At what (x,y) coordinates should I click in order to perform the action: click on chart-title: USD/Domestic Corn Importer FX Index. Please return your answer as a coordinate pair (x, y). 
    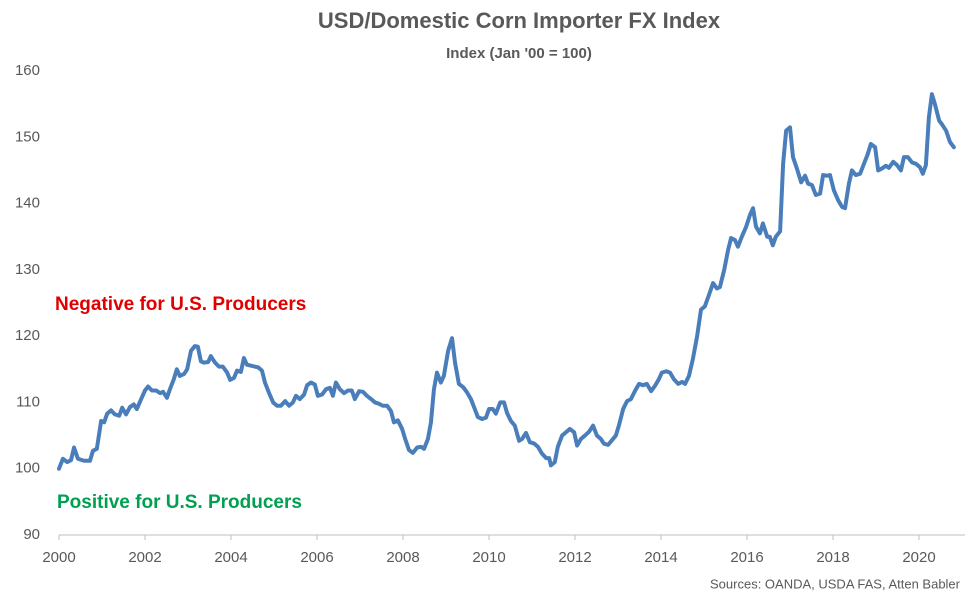
    Looking at the image, I should click on (519, 20).